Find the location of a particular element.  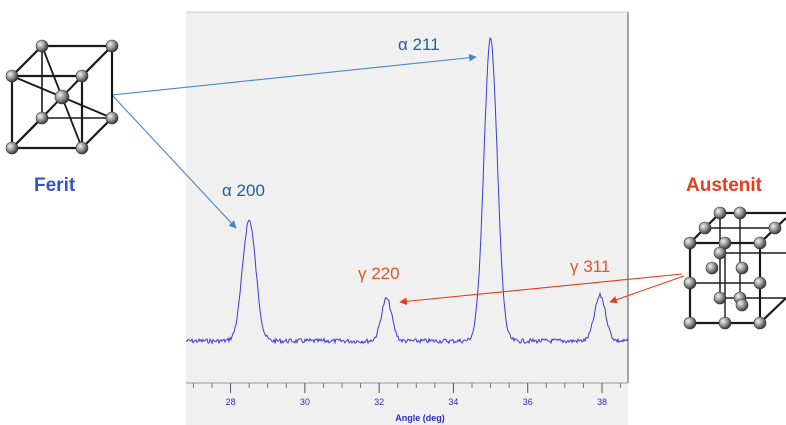

peak-label-gamma-311: γ 311 is located at coordinates (590, 266).